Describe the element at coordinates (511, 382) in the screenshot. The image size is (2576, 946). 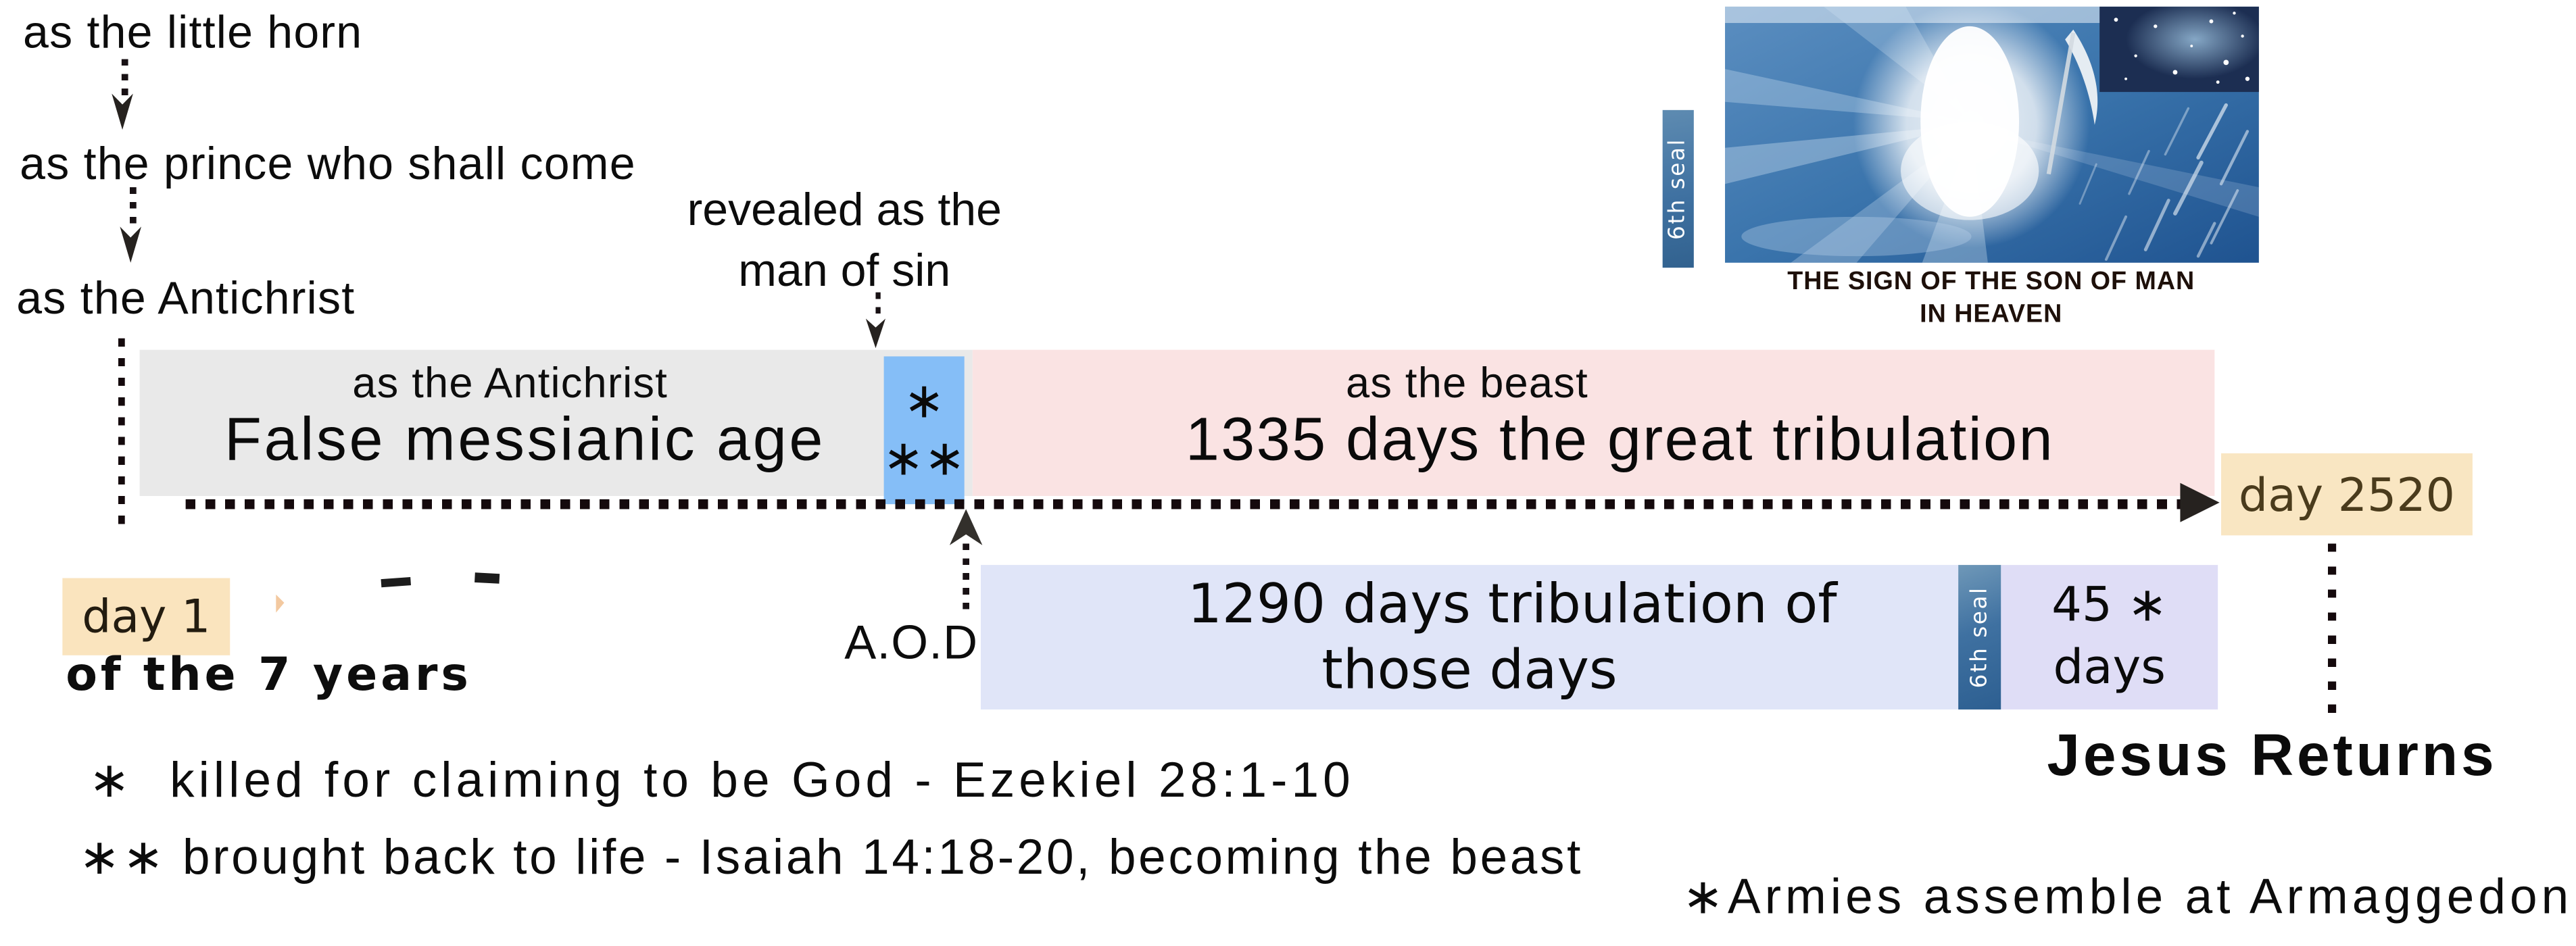
I see `gray-box-subtitle: as the Antichrist` at that location.